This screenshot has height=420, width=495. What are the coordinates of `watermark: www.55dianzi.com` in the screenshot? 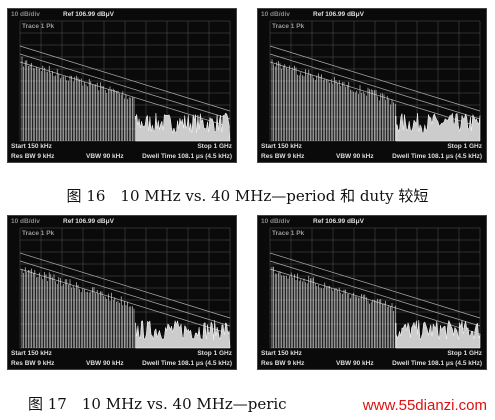 It's located at (424, 405).